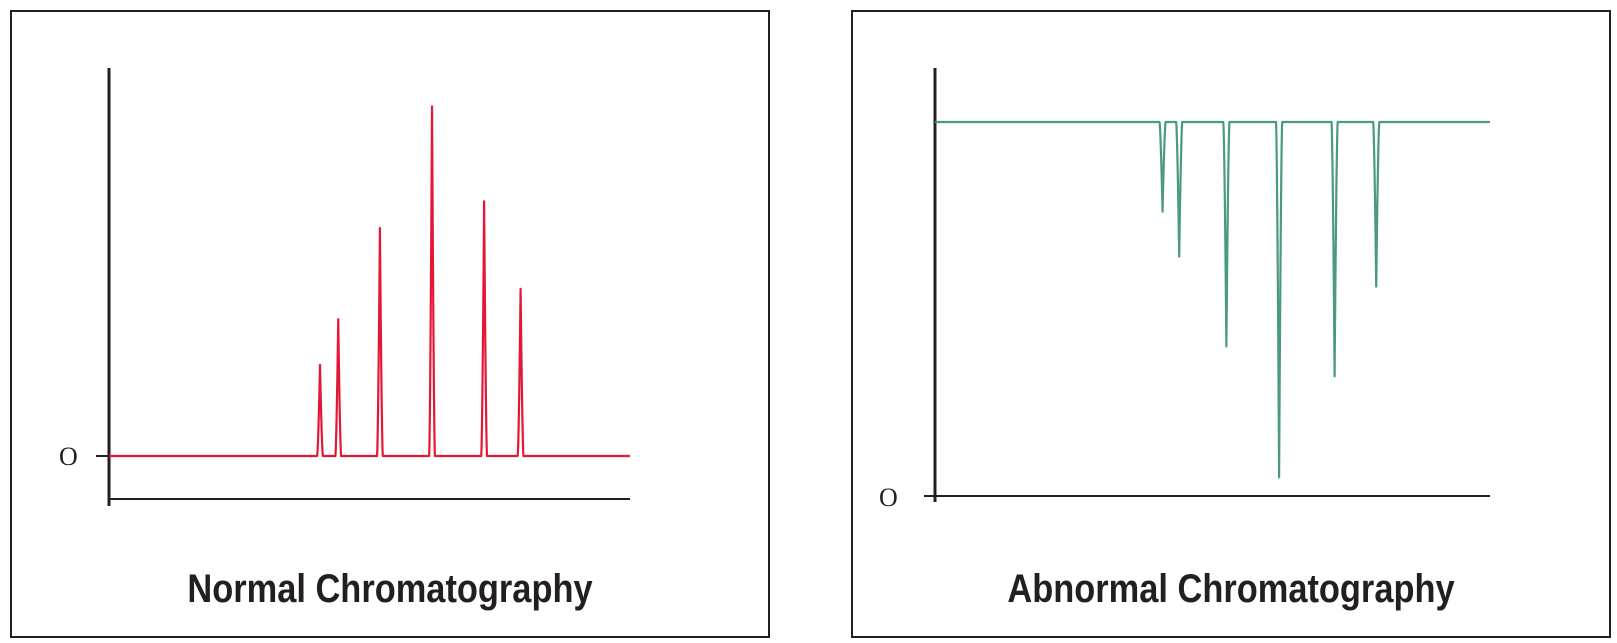 The width and height of the screenshot is (1617, 643). I want to click on abnormal-chart-title: Abnormal Chromatography, so click(1231, 589).